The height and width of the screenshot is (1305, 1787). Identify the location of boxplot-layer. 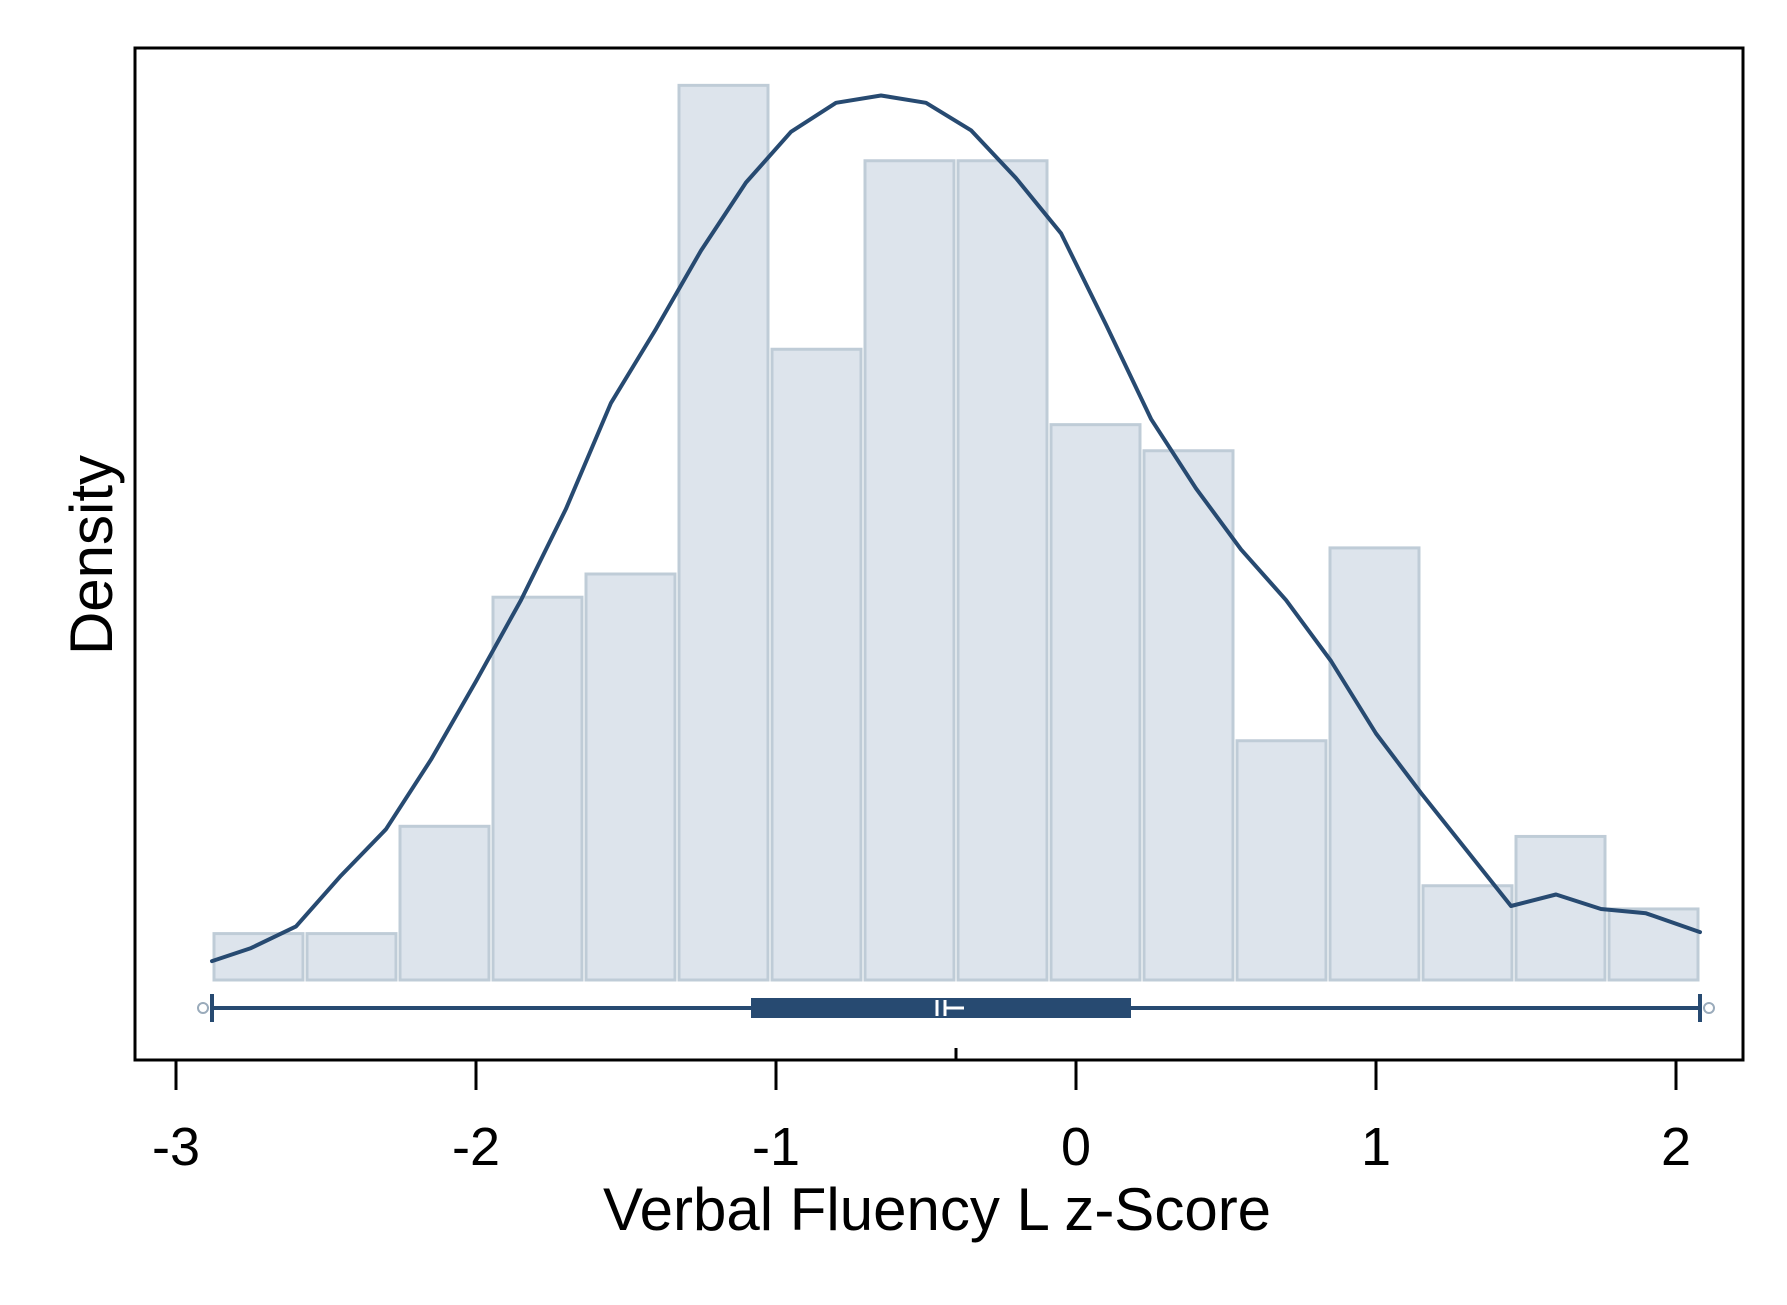
(956, 1027).